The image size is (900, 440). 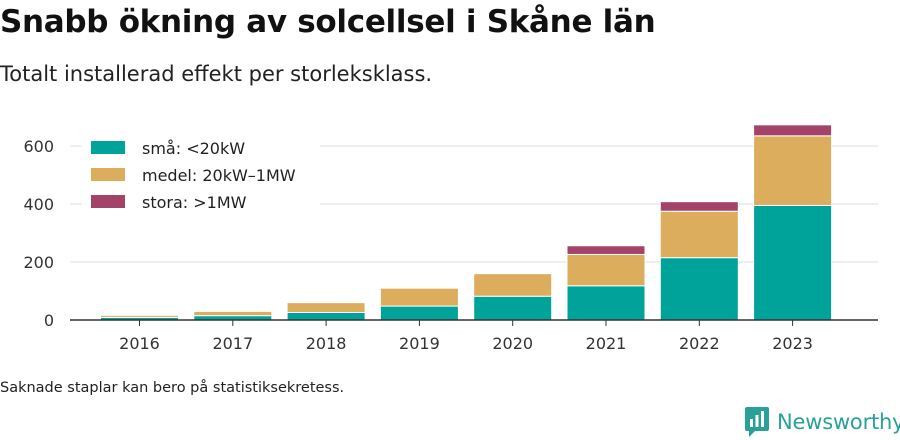 I want to click on x-tick-label: 2022, so click(x=699, y=343).